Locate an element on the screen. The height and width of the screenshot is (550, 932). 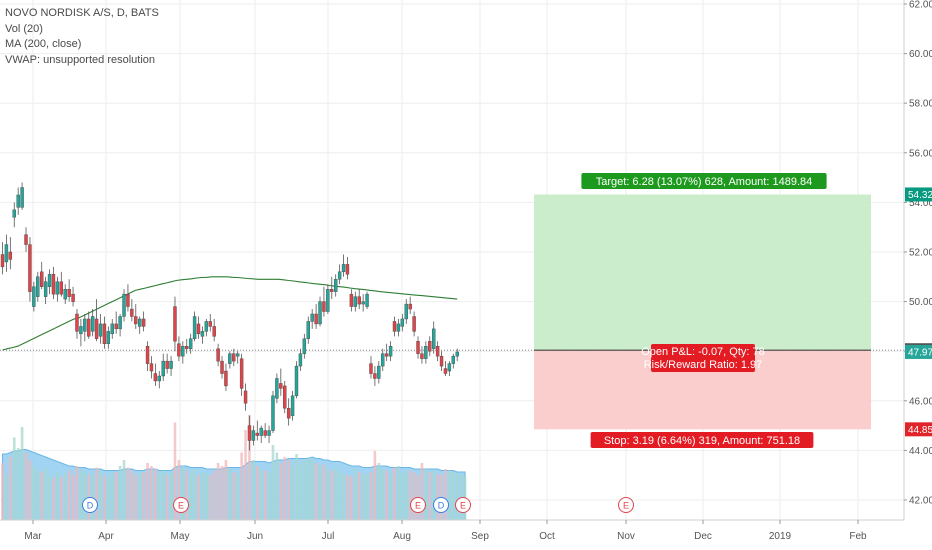
stop-label-text: Stop: 3.19 (6.64%) 319, Amount: 751.18 is located at coordinates (702, 441).